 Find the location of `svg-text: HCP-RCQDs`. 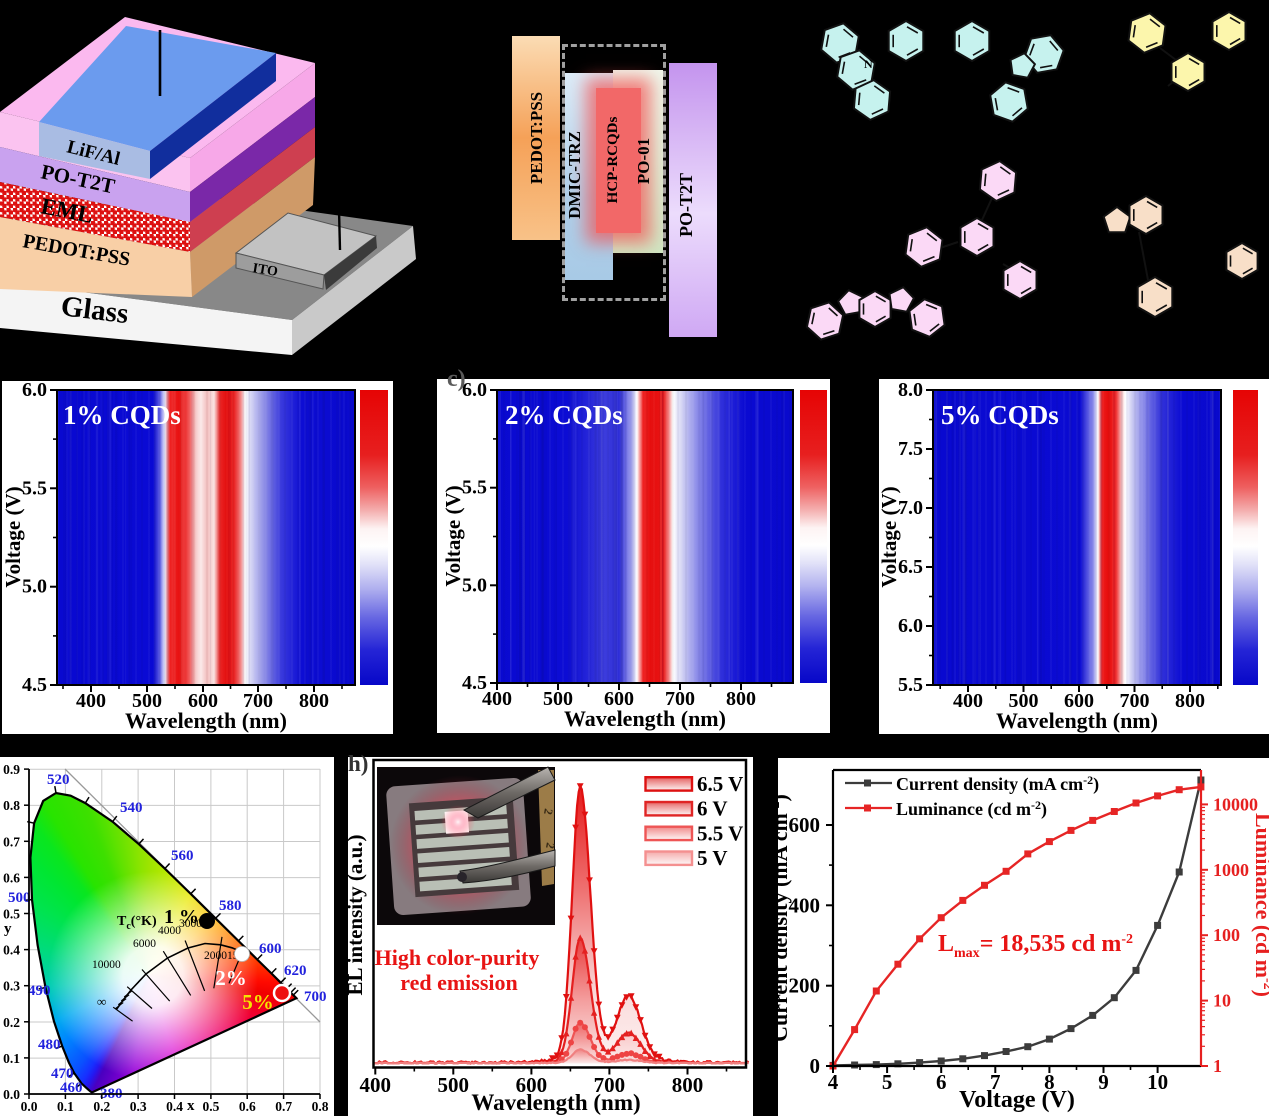

svg-text: HCP-RCQDs is located at coordinates (613, 160).